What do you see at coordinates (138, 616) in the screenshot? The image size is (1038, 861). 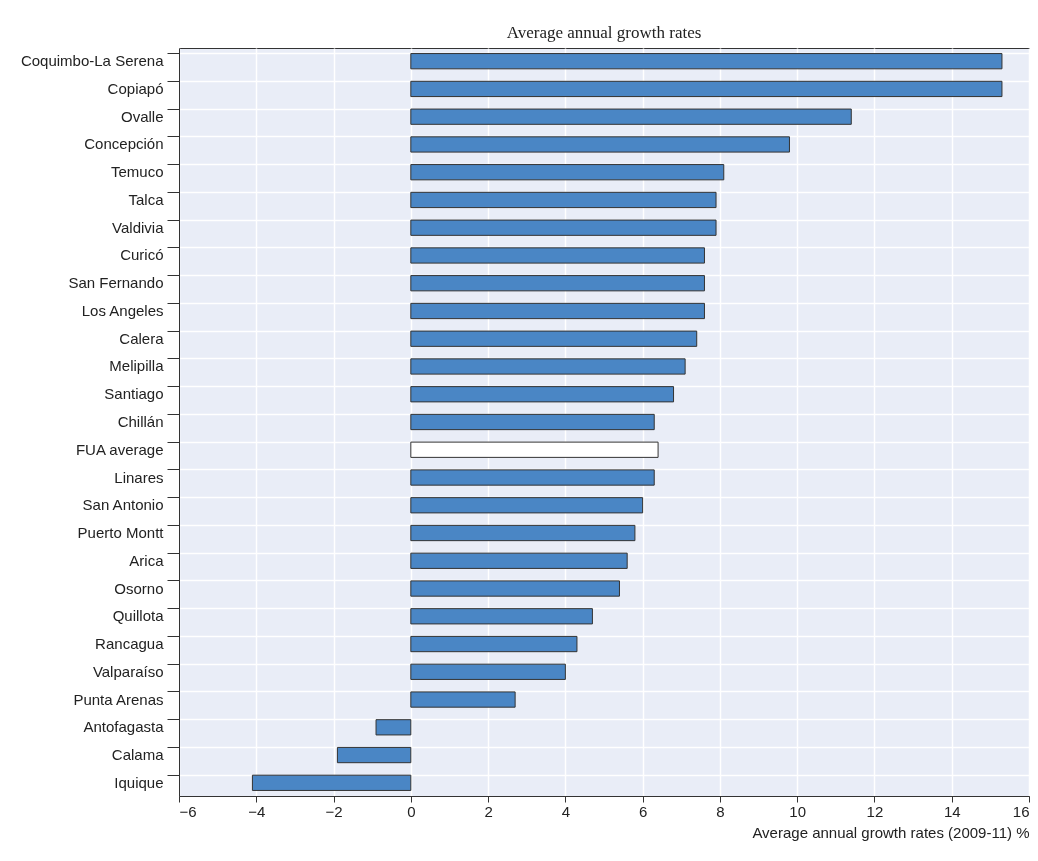 I see `y-tick-label: Quillota` at bounding box center [138, 616].